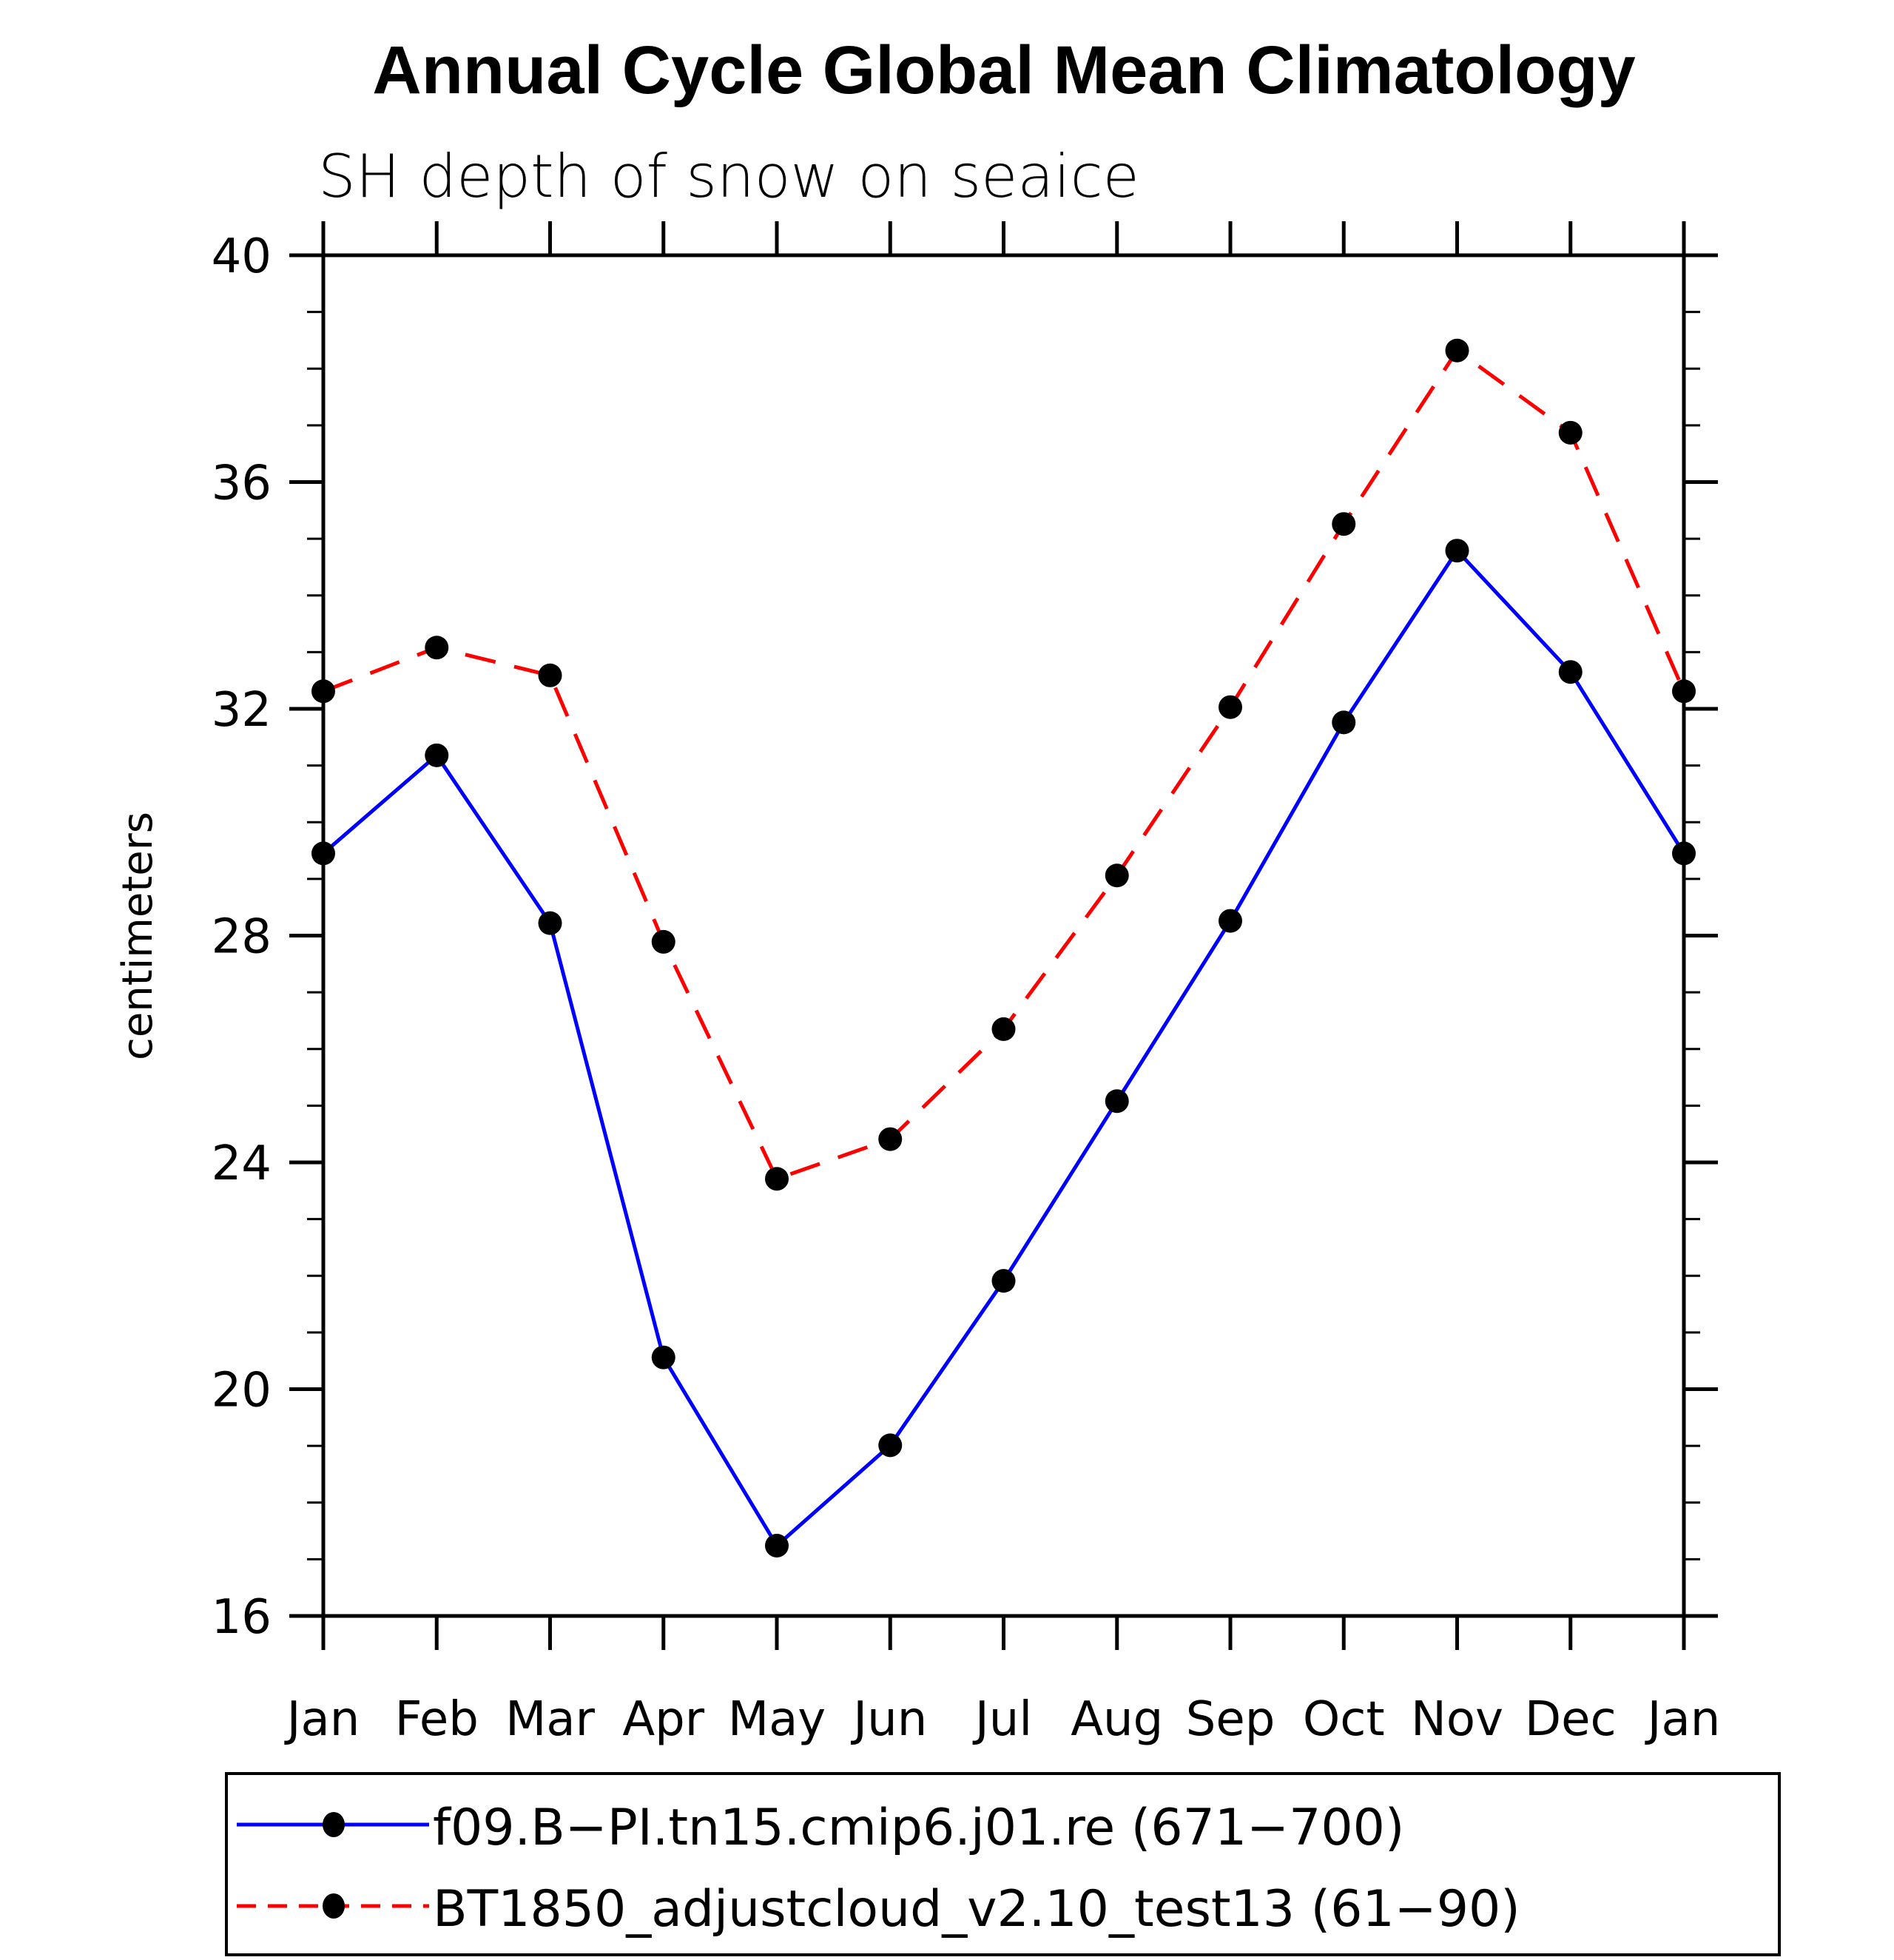 The width and height of the screenshot is (1894, 1960). What do you see at coordinates (242, 1391) in the screenshot?
I see `y-tick-label: 20` at bounding box center [242, 1391].